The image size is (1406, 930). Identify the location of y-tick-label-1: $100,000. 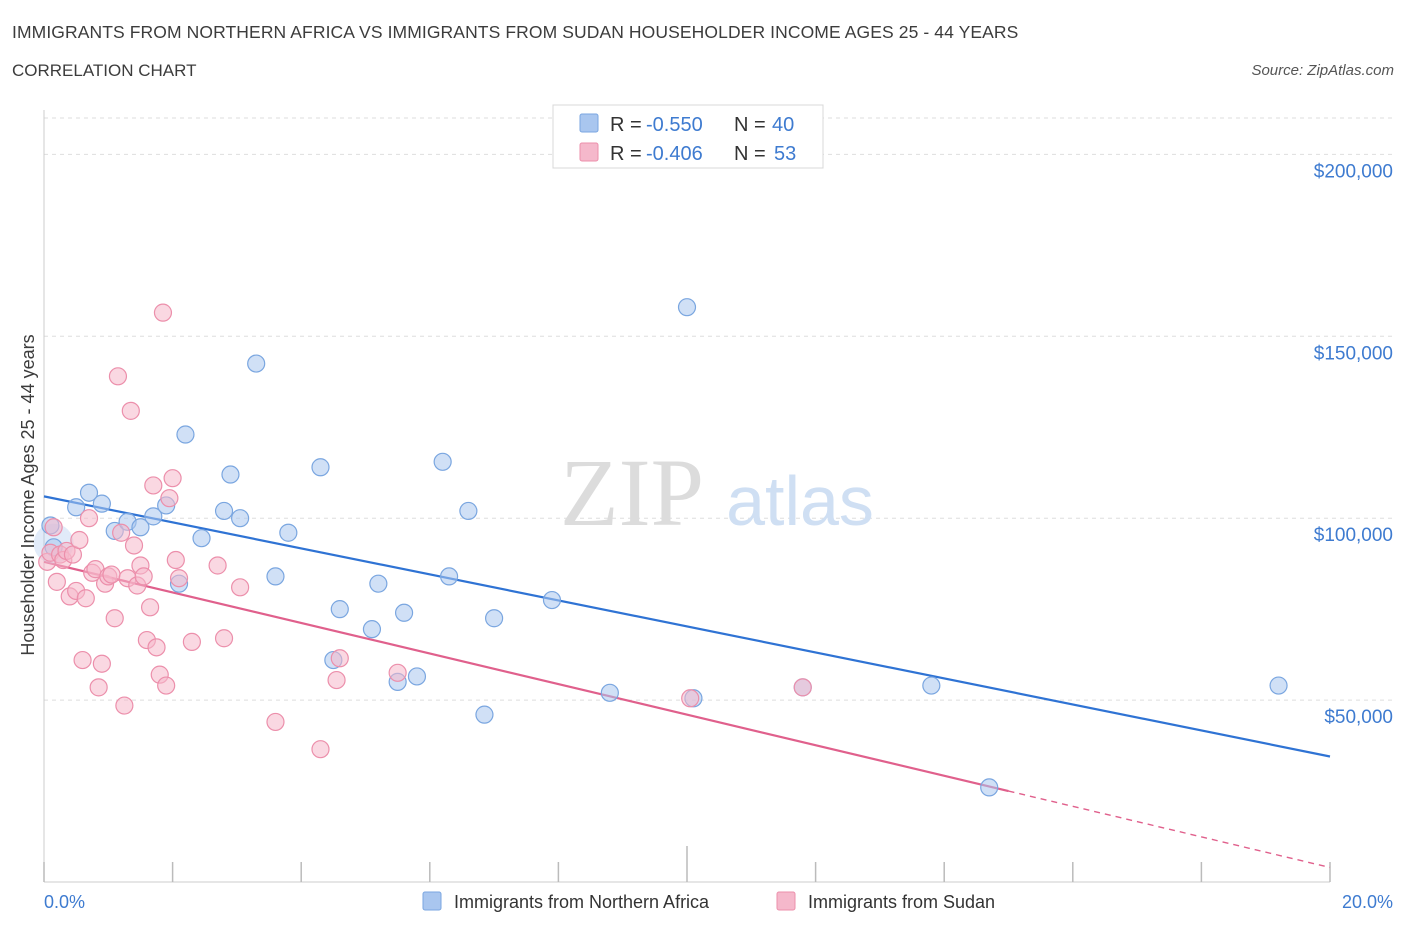
(1353, 535).